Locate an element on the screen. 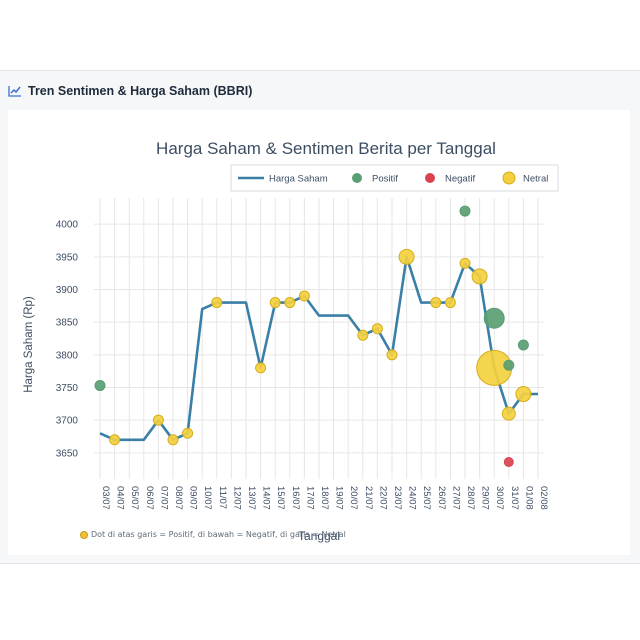 The width and height of the screenshot is (640, 640). line-chart-icon is located at coordinates (14, 91).